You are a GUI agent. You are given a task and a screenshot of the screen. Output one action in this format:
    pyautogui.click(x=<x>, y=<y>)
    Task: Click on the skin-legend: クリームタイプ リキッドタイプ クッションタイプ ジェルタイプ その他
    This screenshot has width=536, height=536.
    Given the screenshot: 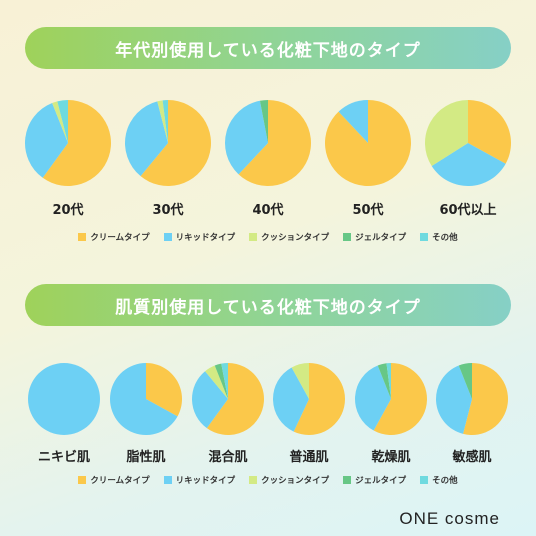 What is the action you would take?
    pyautogui.click(x=268, y=480)
    